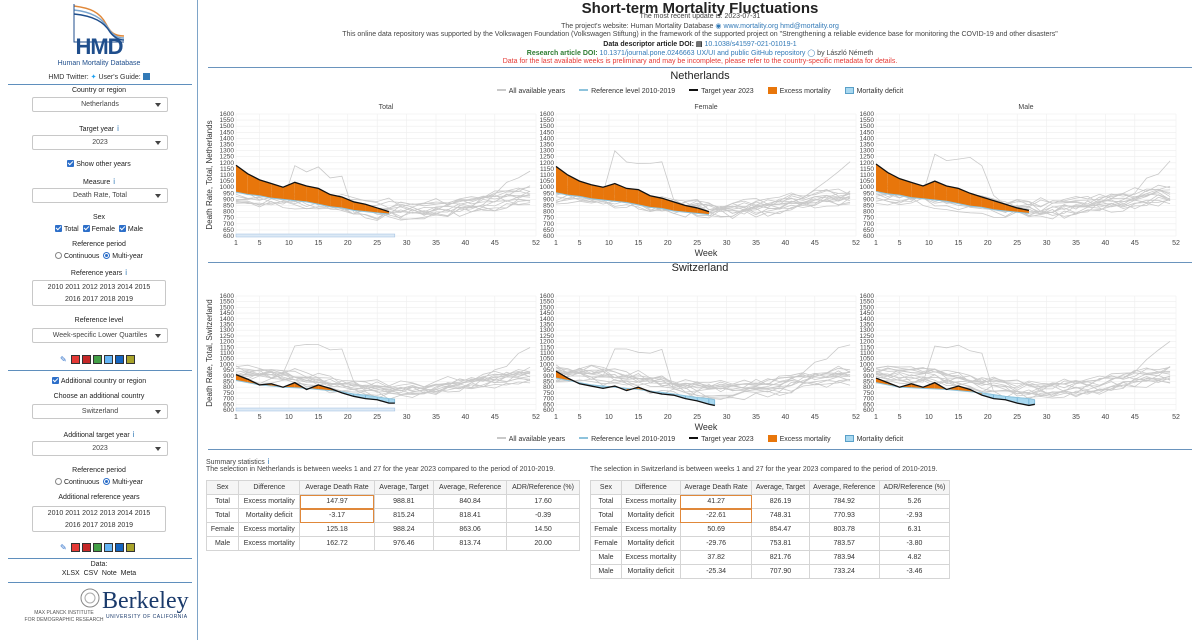 The height and width of the screenshot is (640, 1200). I want to click on csv-link: CSV, so click(91, 573).